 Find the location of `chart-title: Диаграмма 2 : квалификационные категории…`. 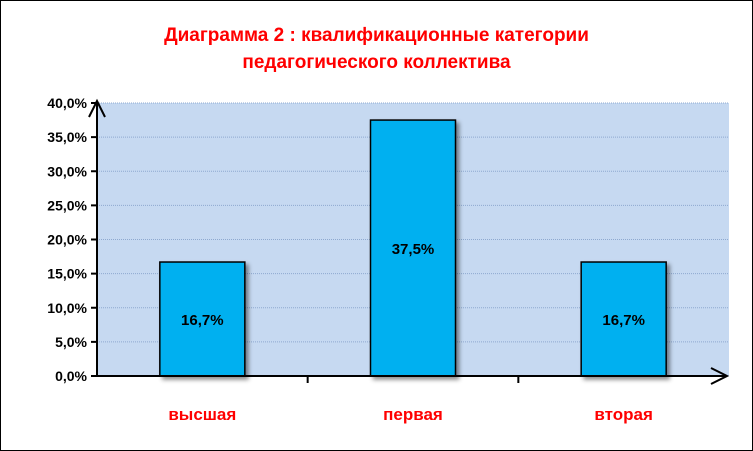

chart-title: Диаграмма 2 : квалификационные категории… is located at coordinates (376, 49).